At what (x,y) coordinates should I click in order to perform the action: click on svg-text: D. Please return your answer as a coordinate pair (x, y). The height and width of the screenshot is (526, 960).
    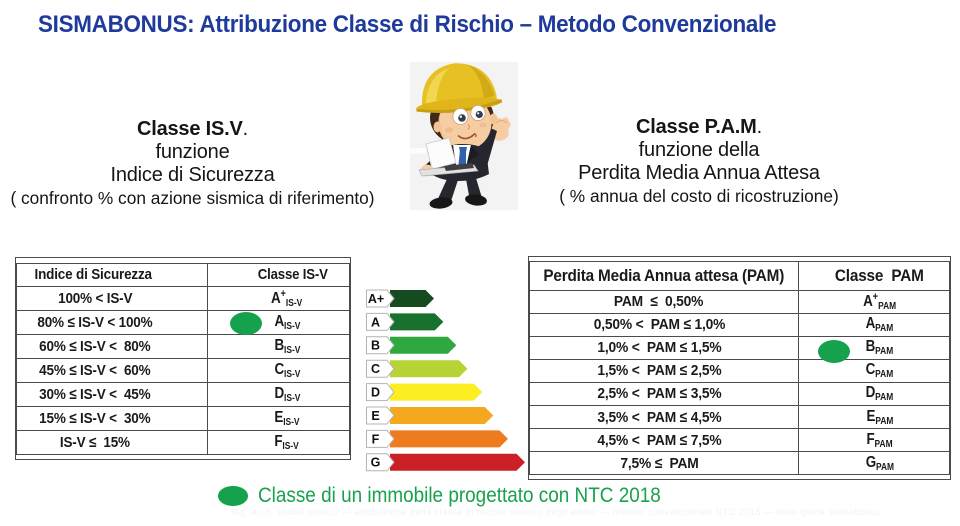
    Looking at the image, I should click on (375, 393).